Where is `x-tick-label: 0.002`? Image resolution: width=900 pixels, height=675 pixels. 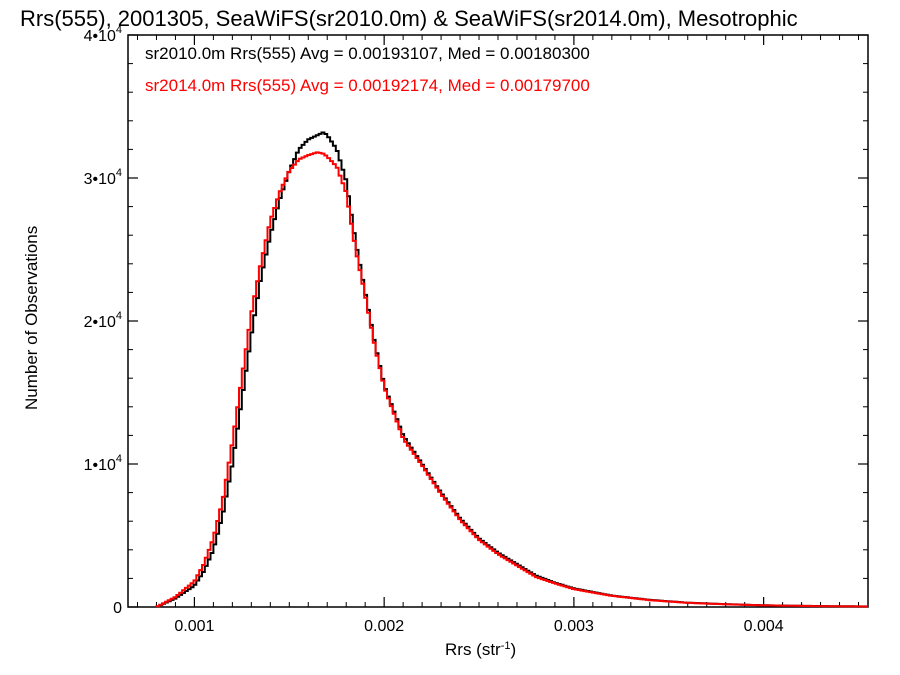
x-tick-label: 0.002 is located at coordinates (384, 626).